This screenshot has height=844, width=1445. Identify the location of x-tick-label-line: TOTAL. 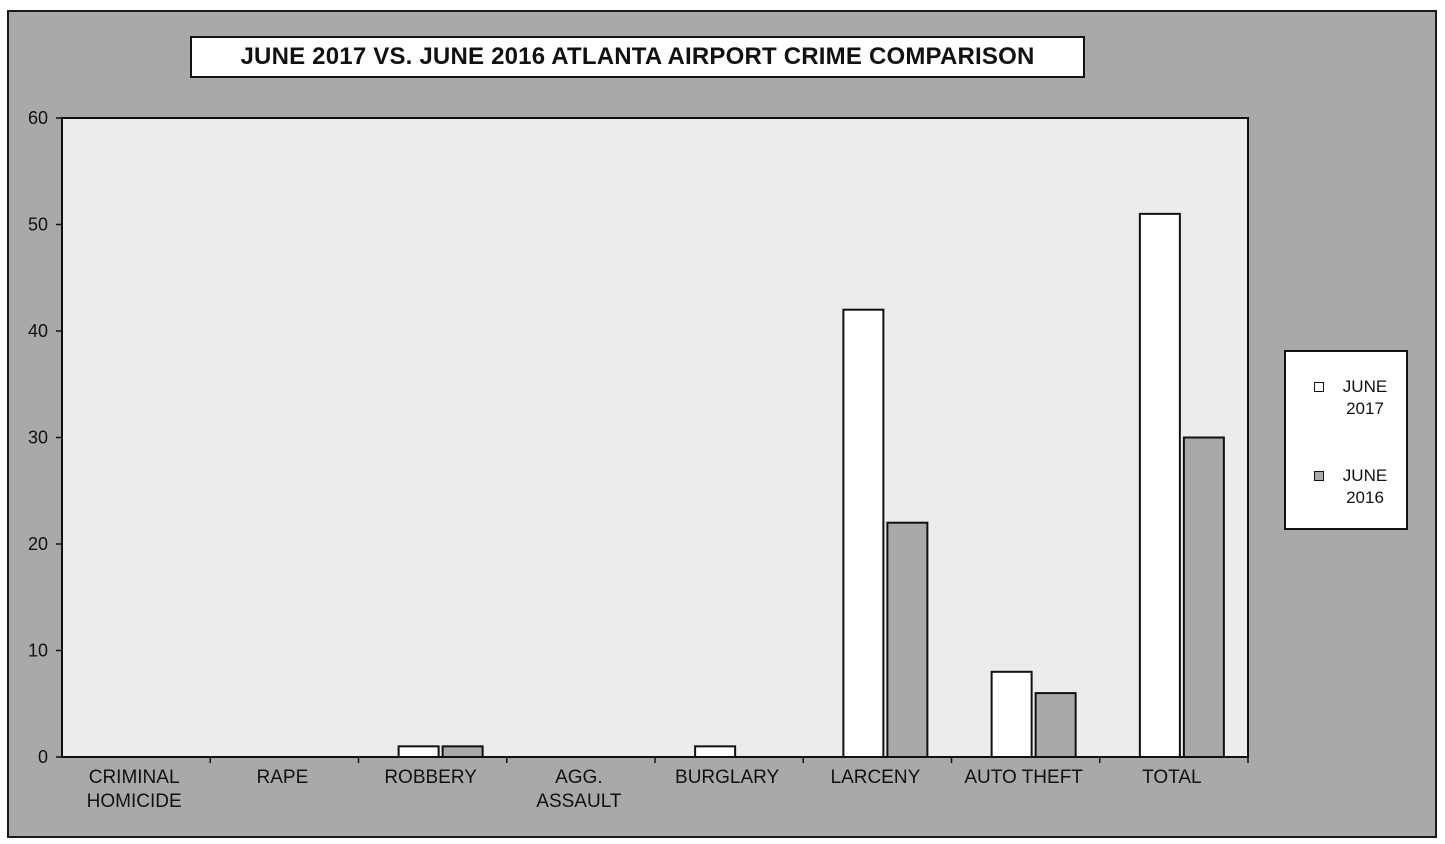
(1171, 777).